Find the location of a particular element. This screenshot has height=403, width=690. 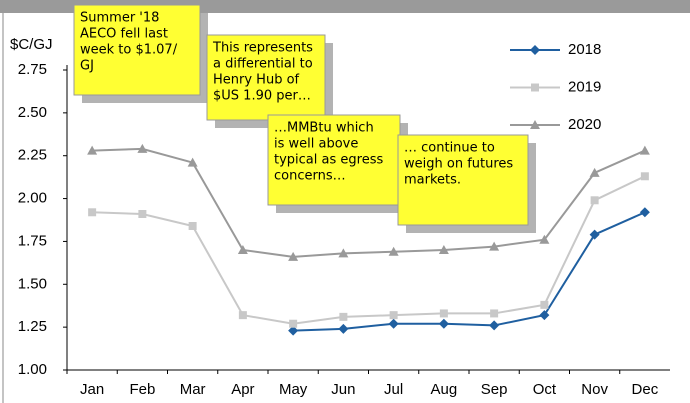

x-tick-label: Sep is located at coordinates (494, 389).